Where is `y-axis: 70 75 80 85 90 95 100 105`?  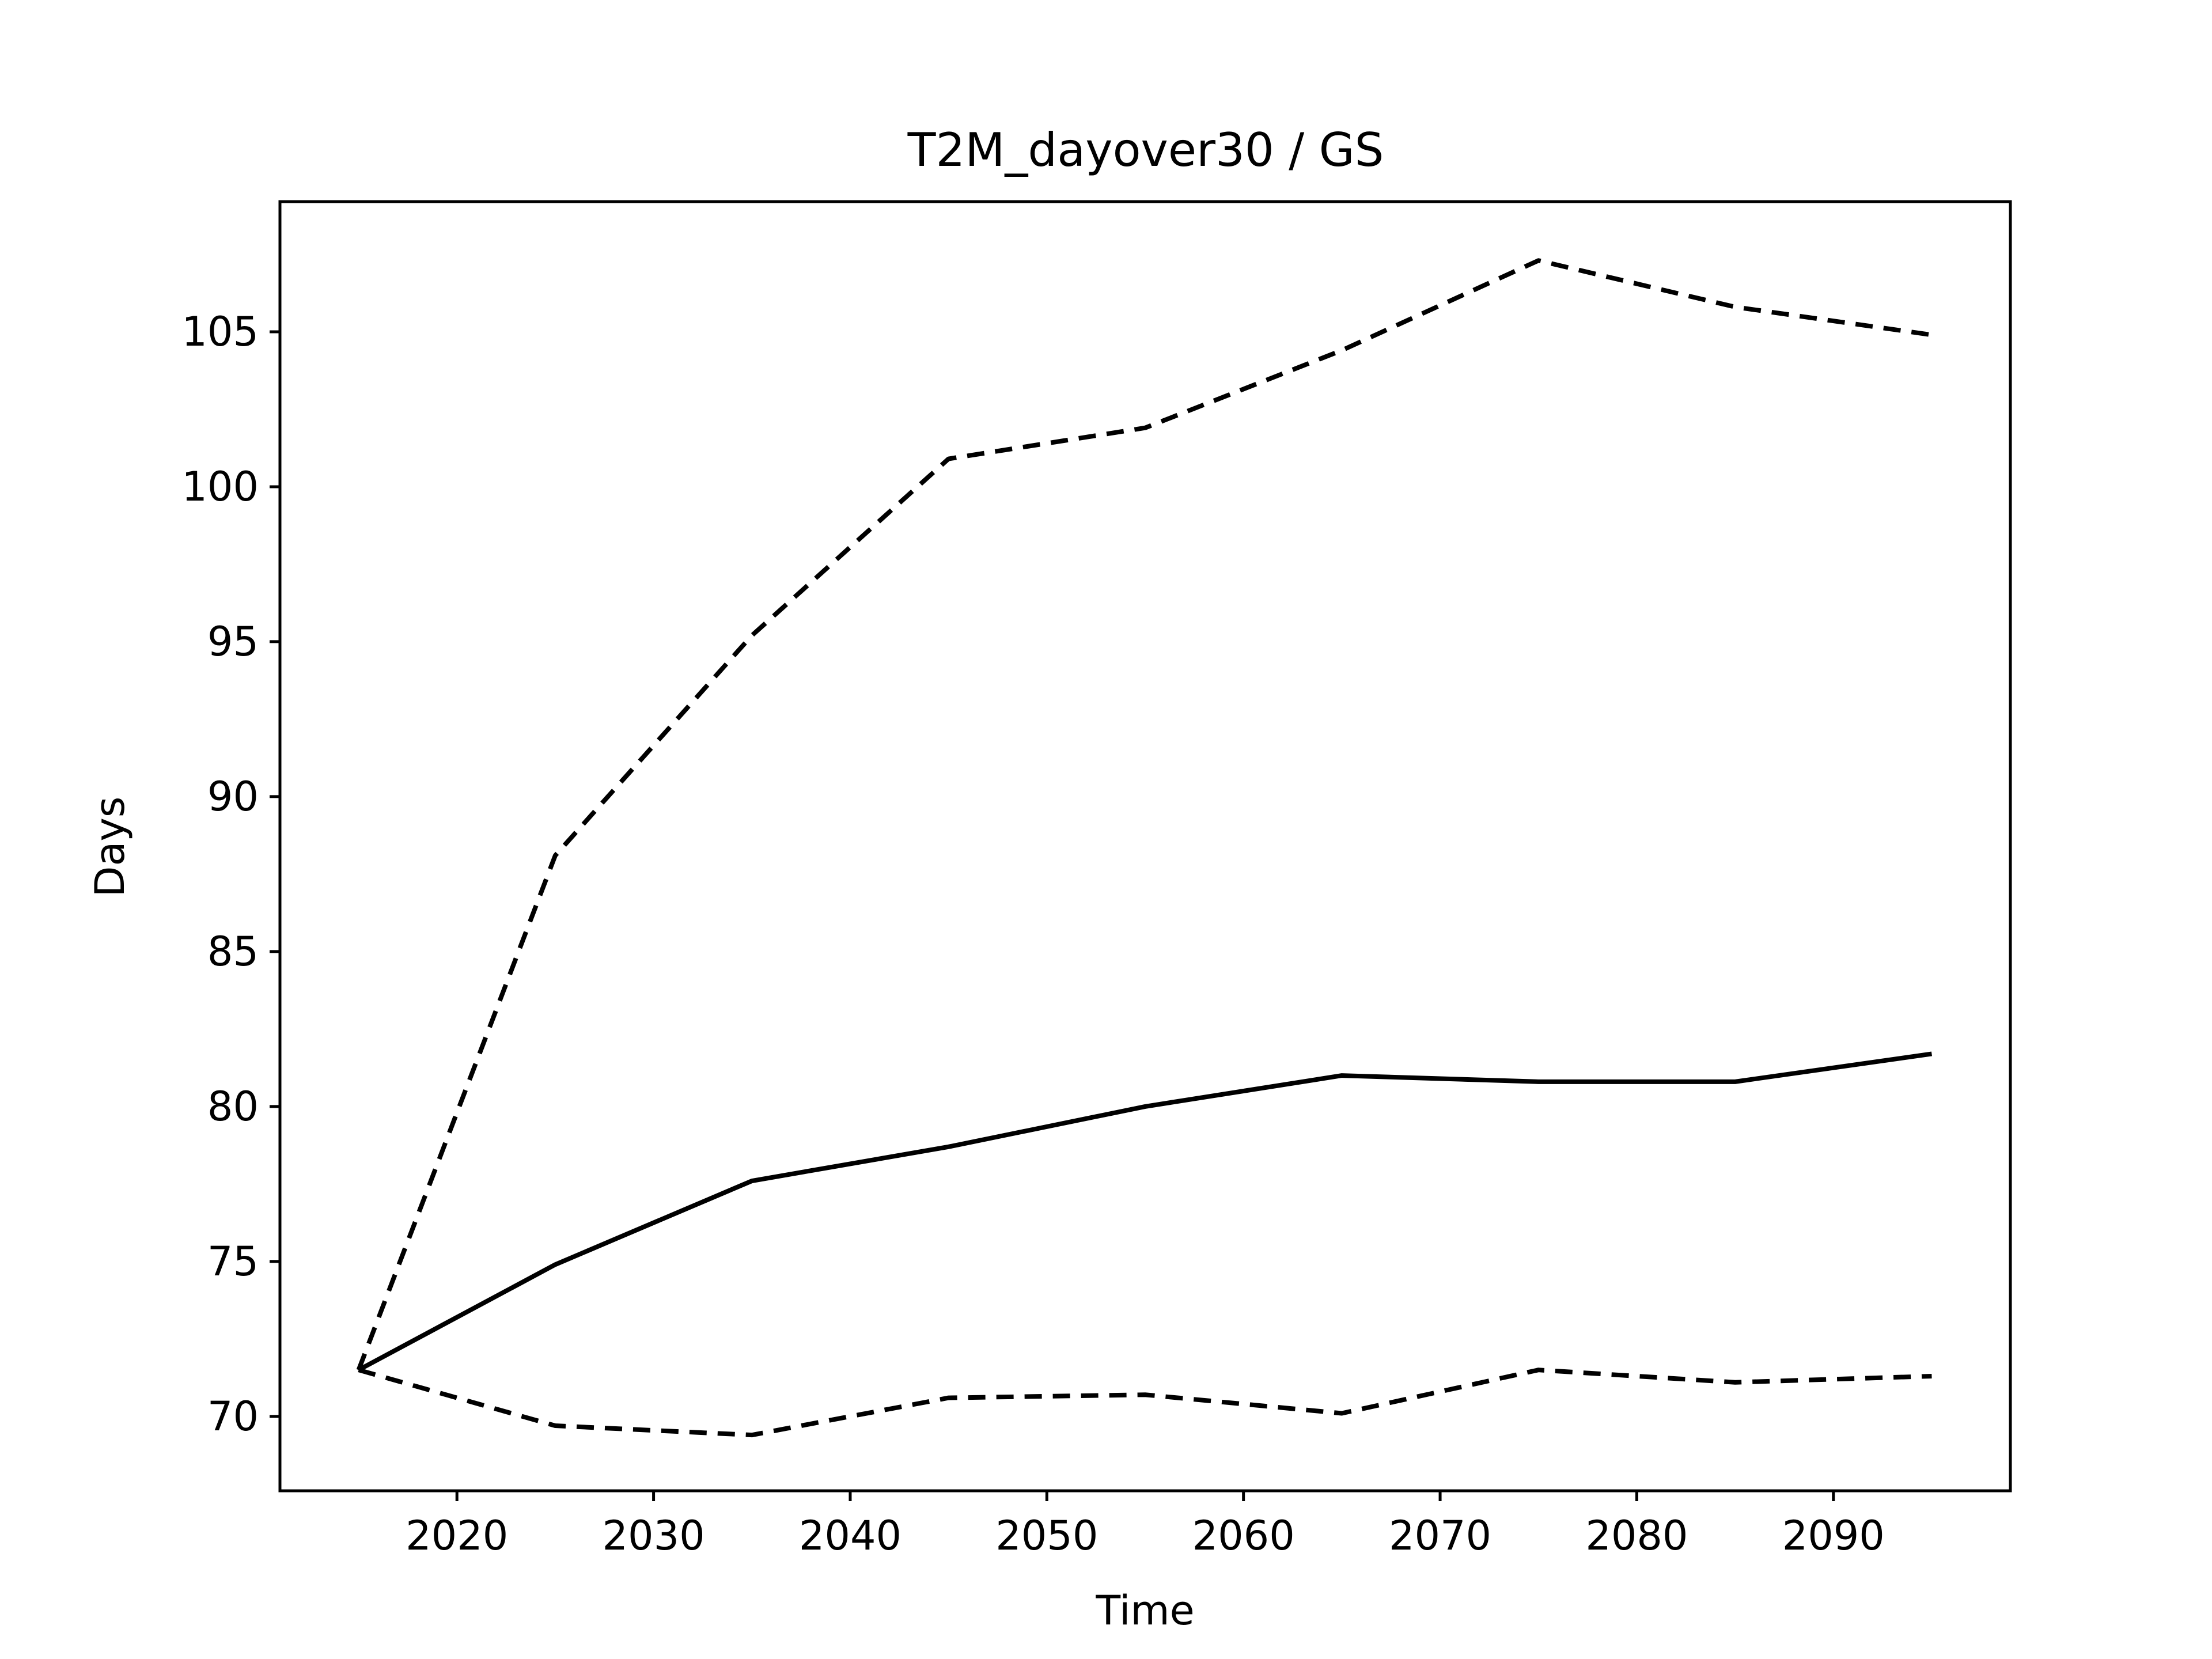
y-axis: 70 75 80 85 90 95 100 105 is located at coordinates (230, 874).